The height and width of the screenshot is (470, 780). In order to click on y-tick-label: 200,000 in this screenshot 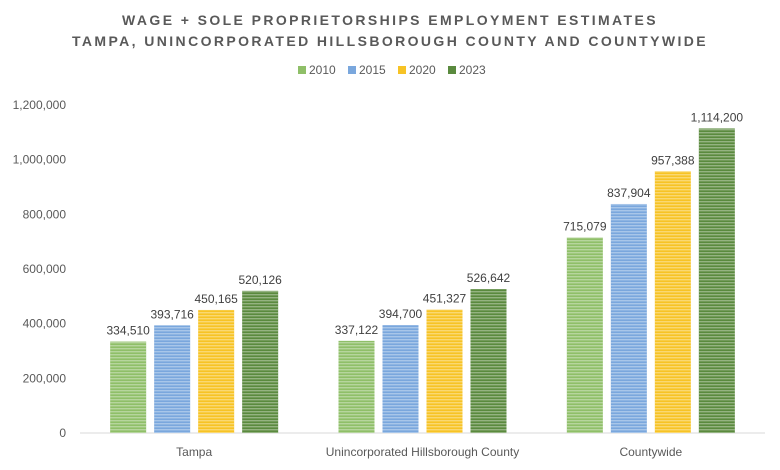, I will do `click(45, 378)`.